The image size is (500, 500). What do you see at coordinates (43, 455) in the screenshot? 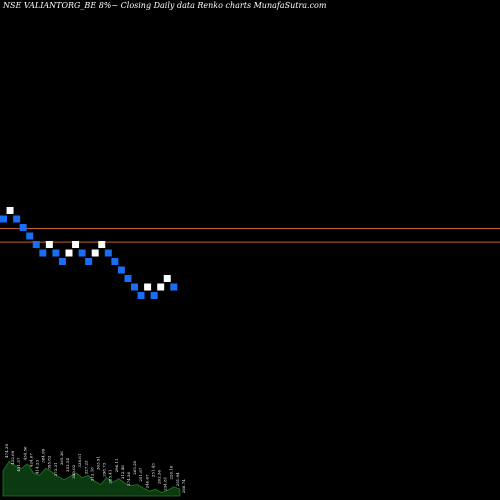
I see `price-label-6: 384.99` at bounding box center [43, 455].